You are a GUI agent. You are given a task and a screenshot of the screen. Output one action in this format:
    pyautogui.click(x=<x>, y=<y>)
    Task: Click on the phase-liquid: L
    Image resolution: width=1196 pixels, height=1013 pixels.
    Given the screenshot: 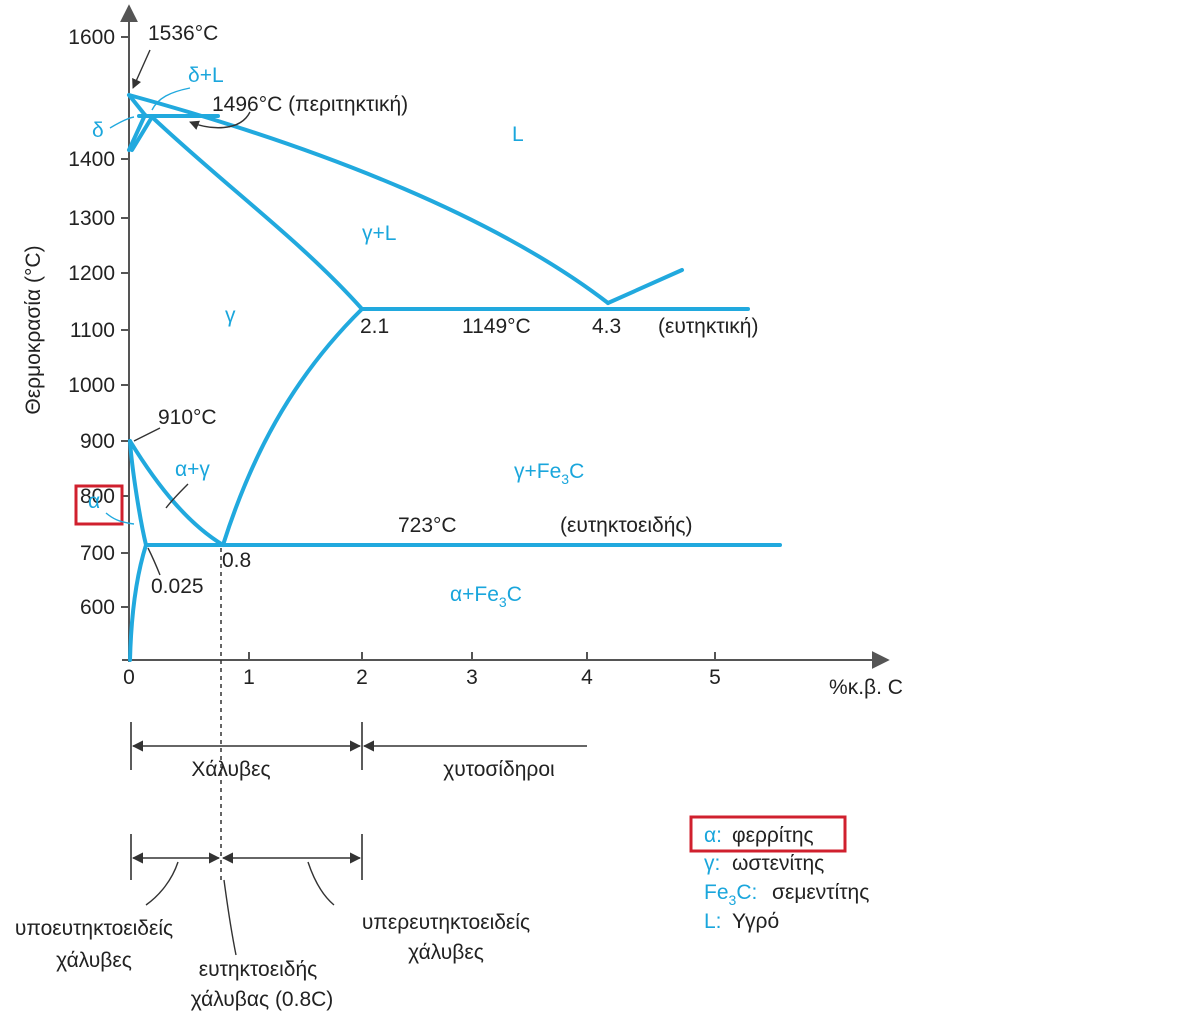 What is the action you would take?
    pyautogui.click(x=518, y=134)
    